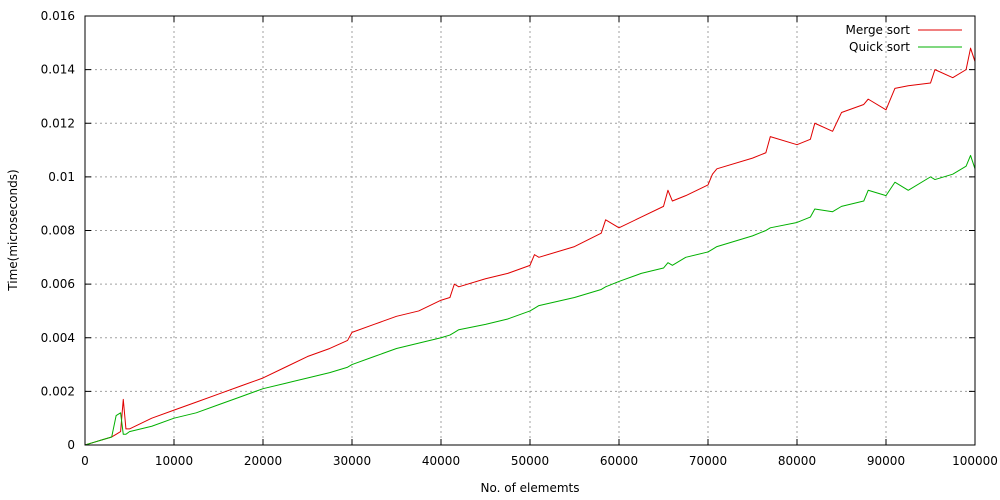  I want to click on y-tick-label: 0, so click(71, 445).